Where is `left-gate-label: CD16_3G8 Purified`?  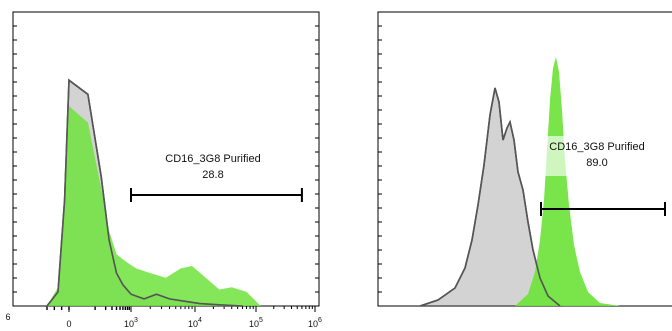 left-gate-label: CD16_3G8 Purified is located at coordinates (212, 159).